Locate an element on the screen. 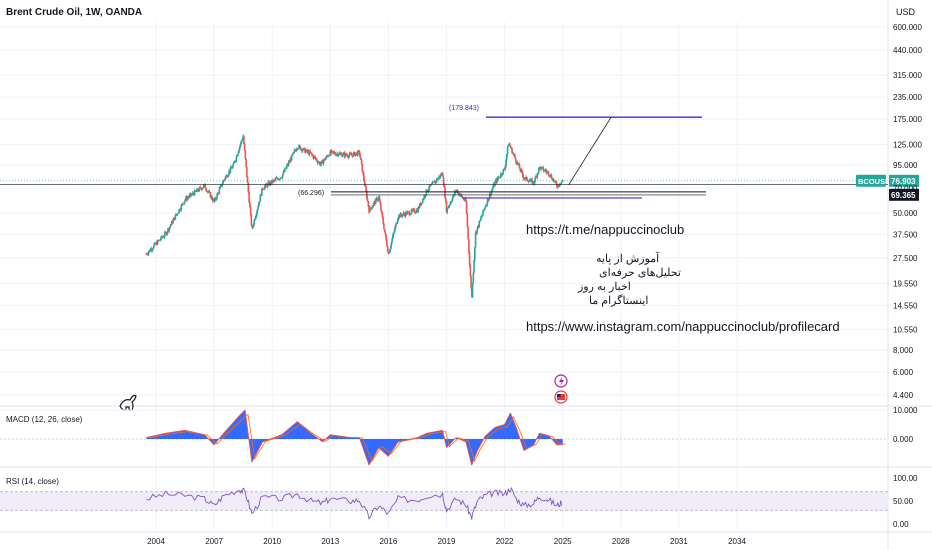 The image size is (932, 550). telegram-link: https://t.me/nappuccinoclub is located at coordinates (605, 229).